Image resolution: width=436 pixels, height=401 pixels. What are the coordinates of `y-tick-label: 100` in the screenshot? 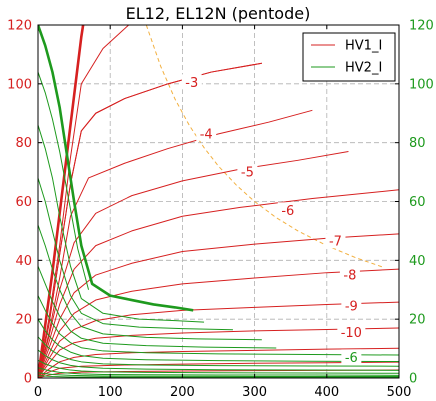 It's located at (19, 84).